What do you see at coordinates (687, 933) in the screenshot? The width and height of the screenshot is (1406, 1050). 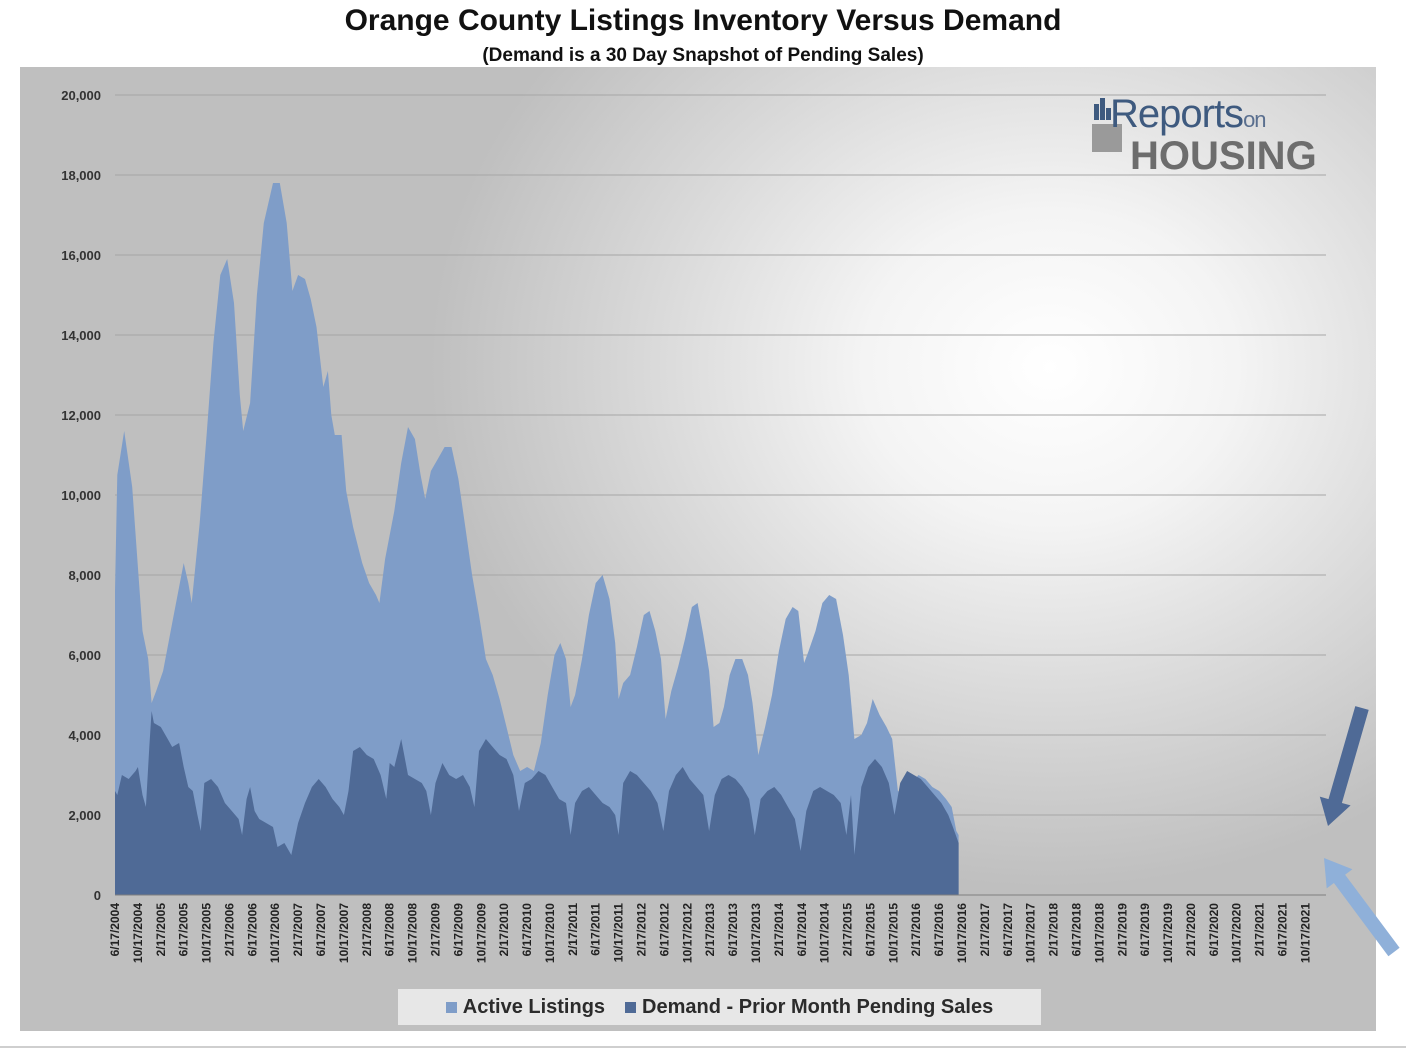 I see `x-tick-label: 10/17/2012` at bounding box center [687, 933].